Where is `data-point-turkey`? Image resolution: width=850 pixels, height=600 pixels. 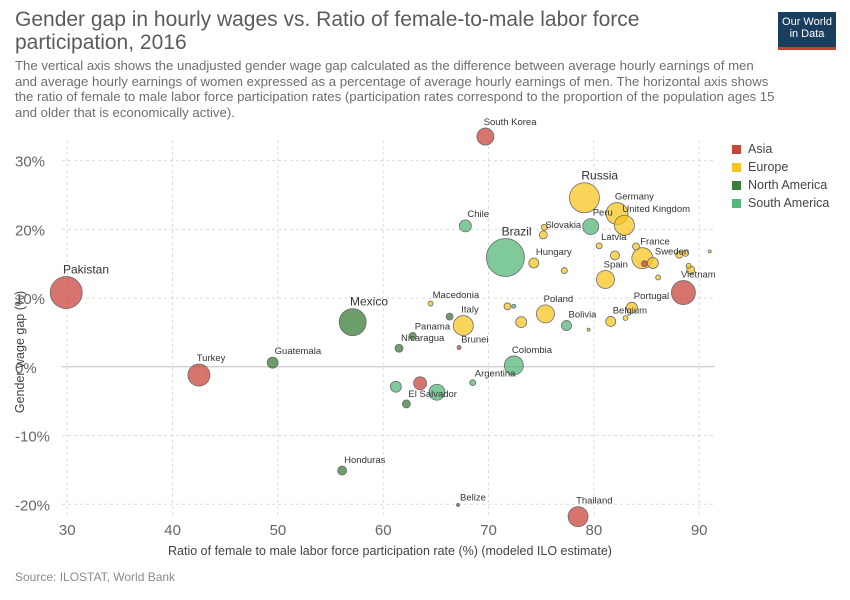 data-point-turkey is located at coordinates (199, 375).